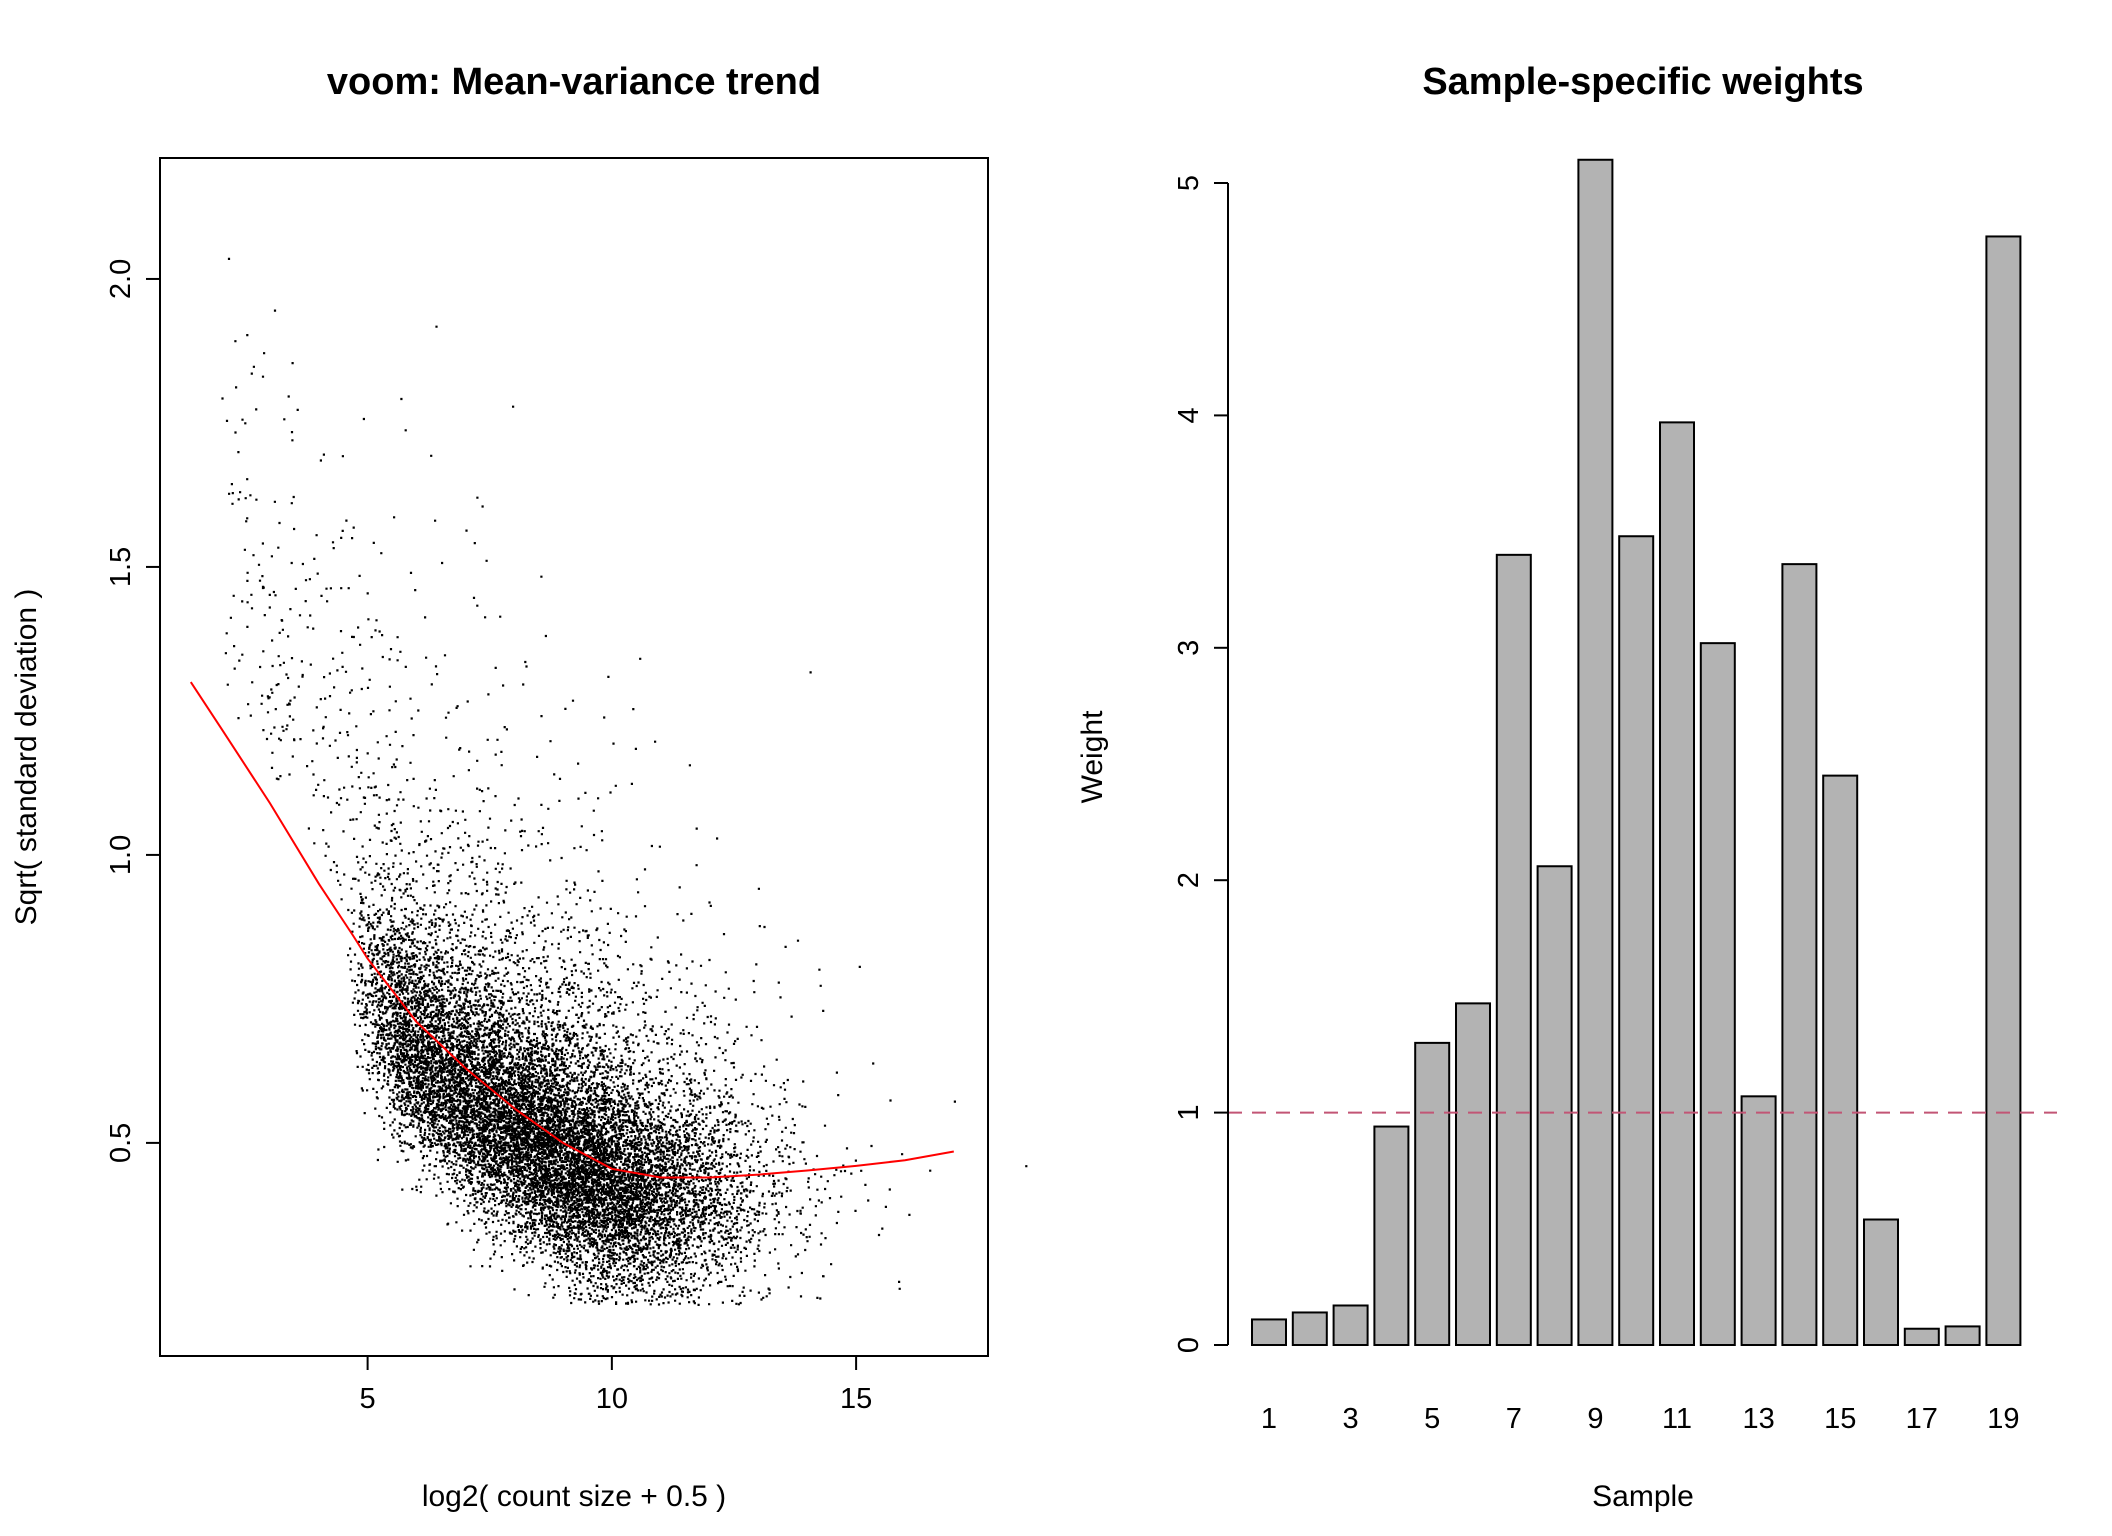 This screenshot has height=1536, width=2112. Describe the element at coordinates (571, 930) in the screenshot. I see `trend-line` at that location.